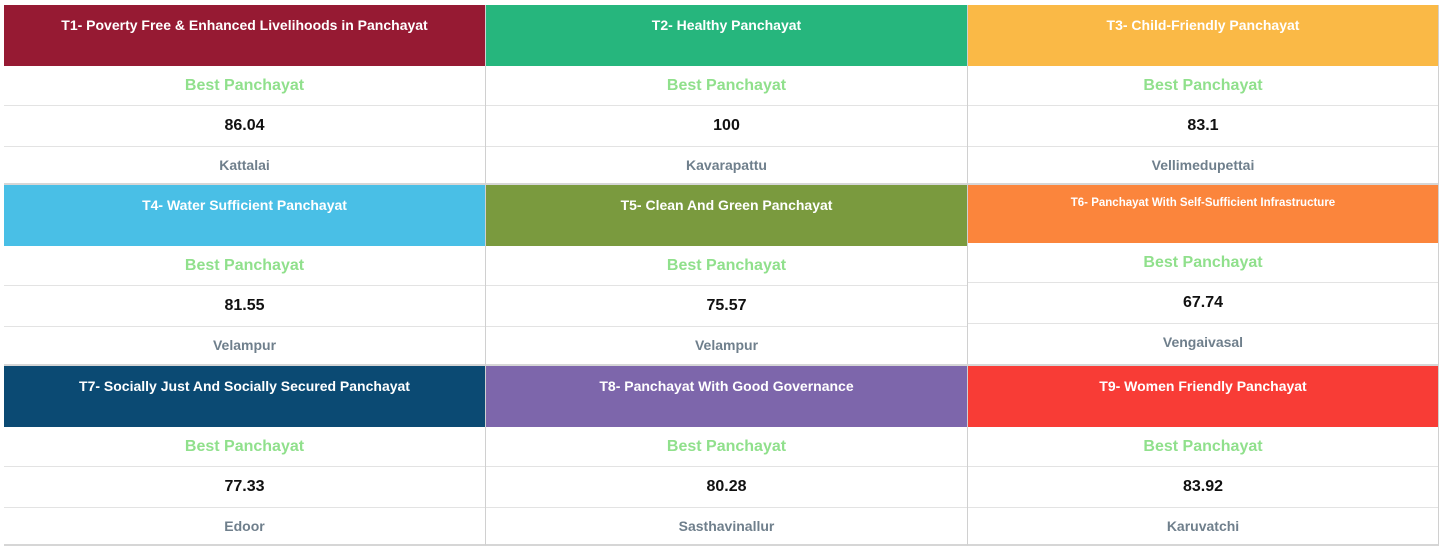 This screenshot has height=546, width=1441. I want to click on panchayat-name: Vengaivasal, so click(1203, 342).